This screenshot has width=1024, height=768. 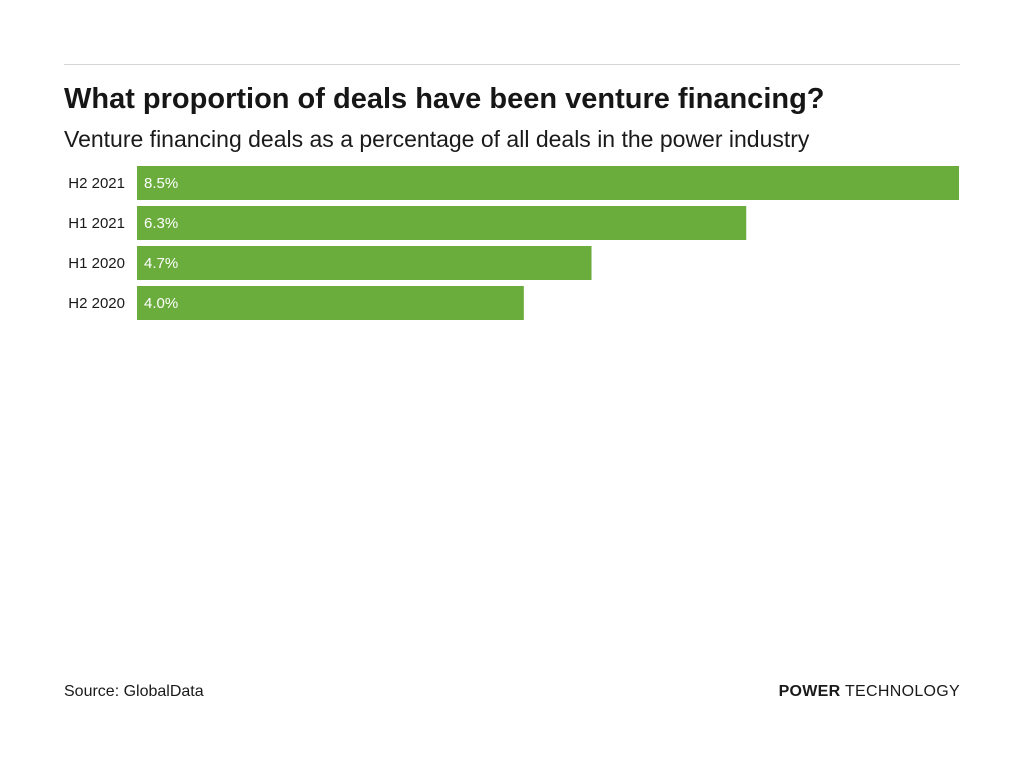 I want to click on category-label: H1 2021, so click(x=96, y=223).